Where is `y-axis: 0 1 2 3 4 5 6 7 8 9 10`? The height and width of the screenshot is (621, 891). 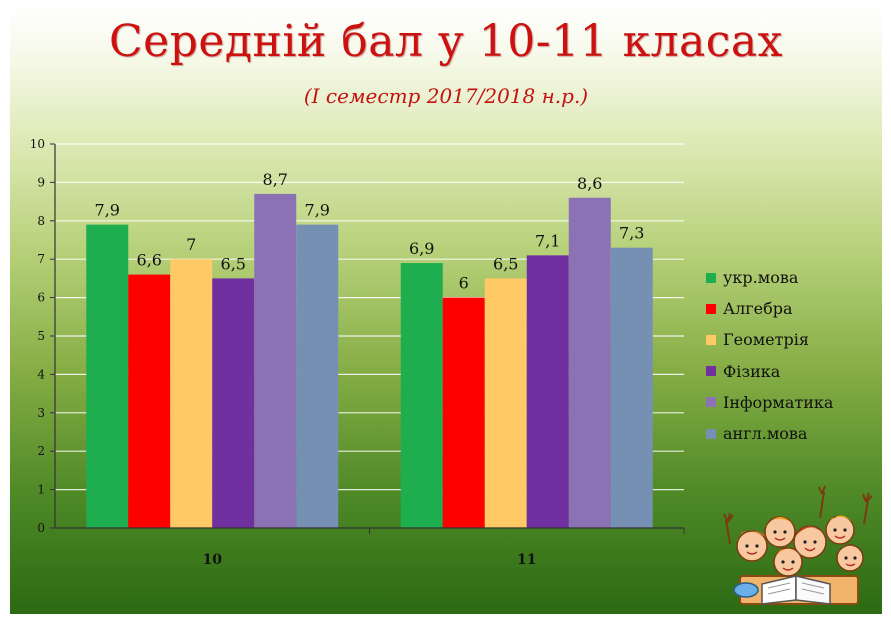 y-axis: 0 1 2 3 4 5 6 7 8 9 10 is located at coordinates (43, 336).